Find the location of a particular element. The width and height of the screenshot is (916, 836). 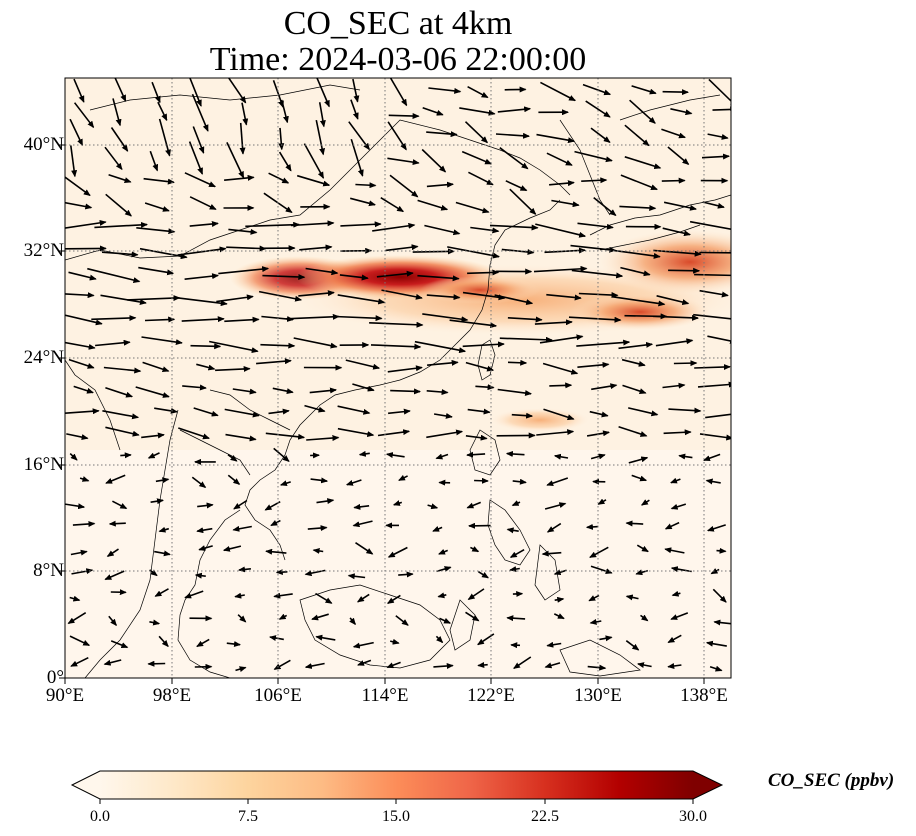

xtick-label: 98°E is located at coordinates (172, 695).